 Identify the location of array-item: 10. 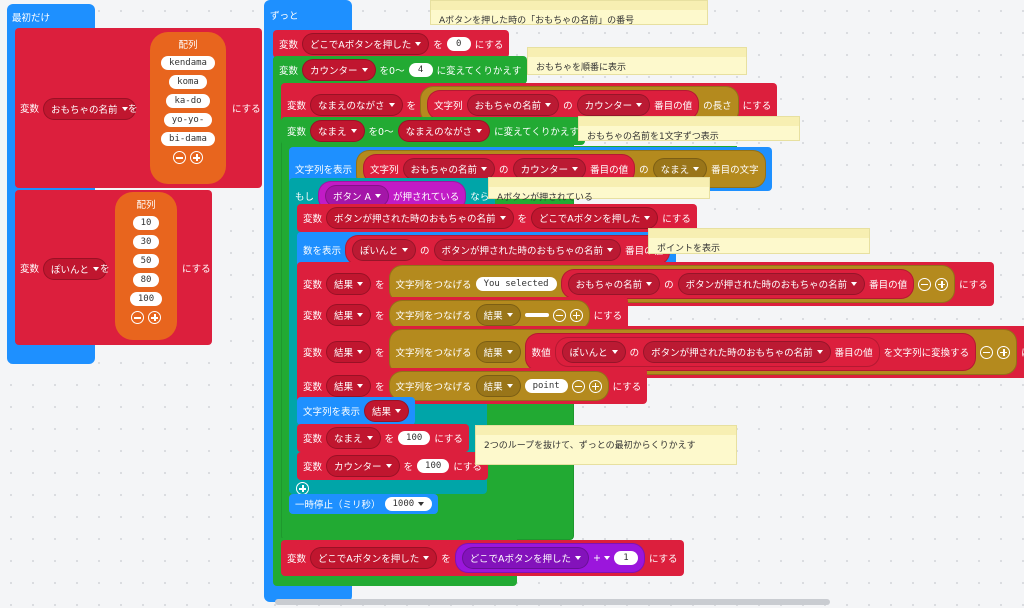
(146, 223).